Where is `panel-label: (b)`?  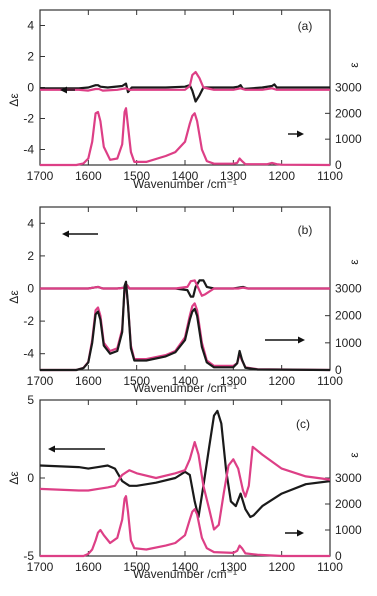
panel-label: (b) is located at coordinates (305, 230).